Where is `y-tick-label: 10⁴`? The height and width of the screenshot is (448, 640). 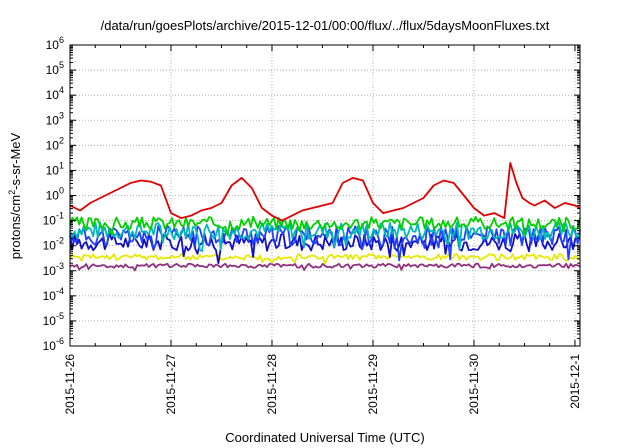
y-tick-label: 10⁴ is located at coordinates (55, 93).